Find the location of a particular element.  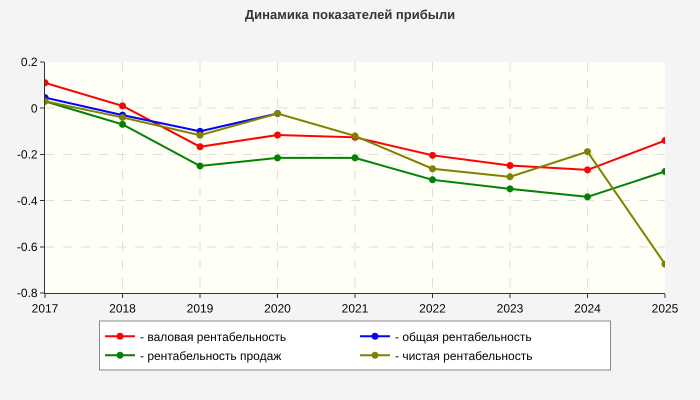

chart-title: Динамика показателей прибыли is located at coordinates (350, 14).